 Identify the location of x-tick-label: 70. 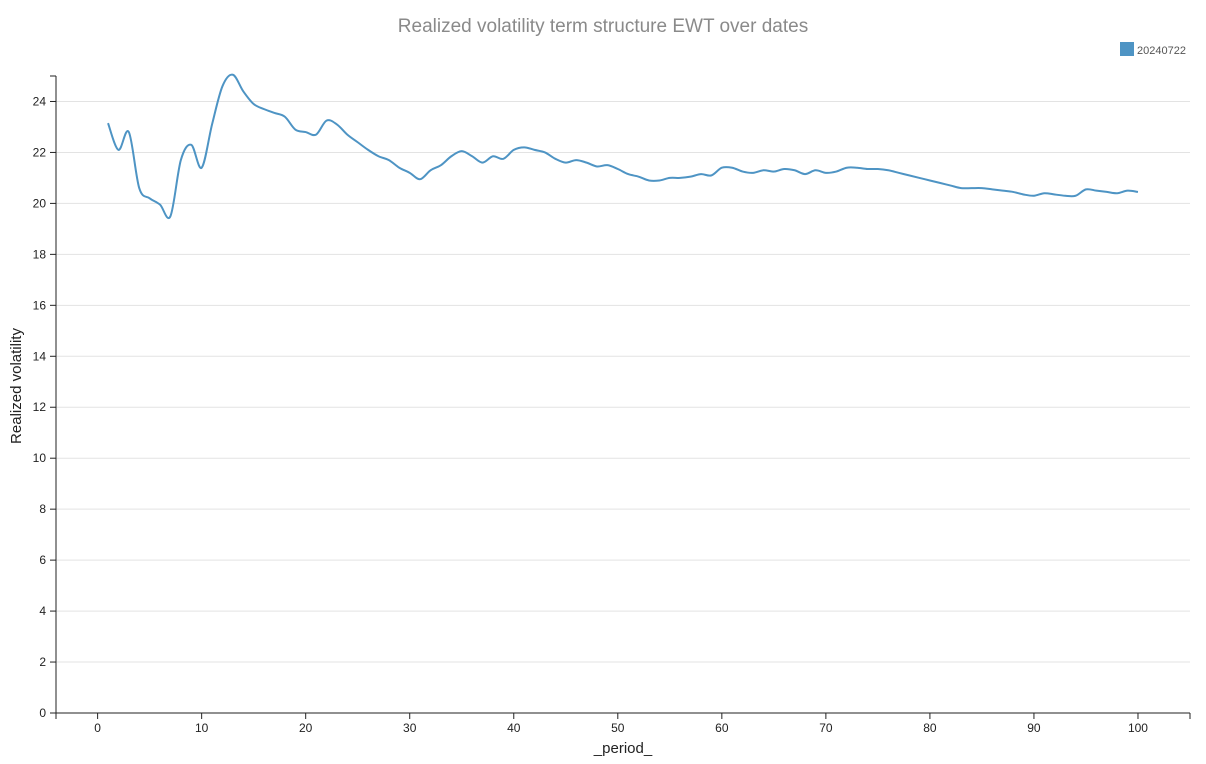
(826, 728).